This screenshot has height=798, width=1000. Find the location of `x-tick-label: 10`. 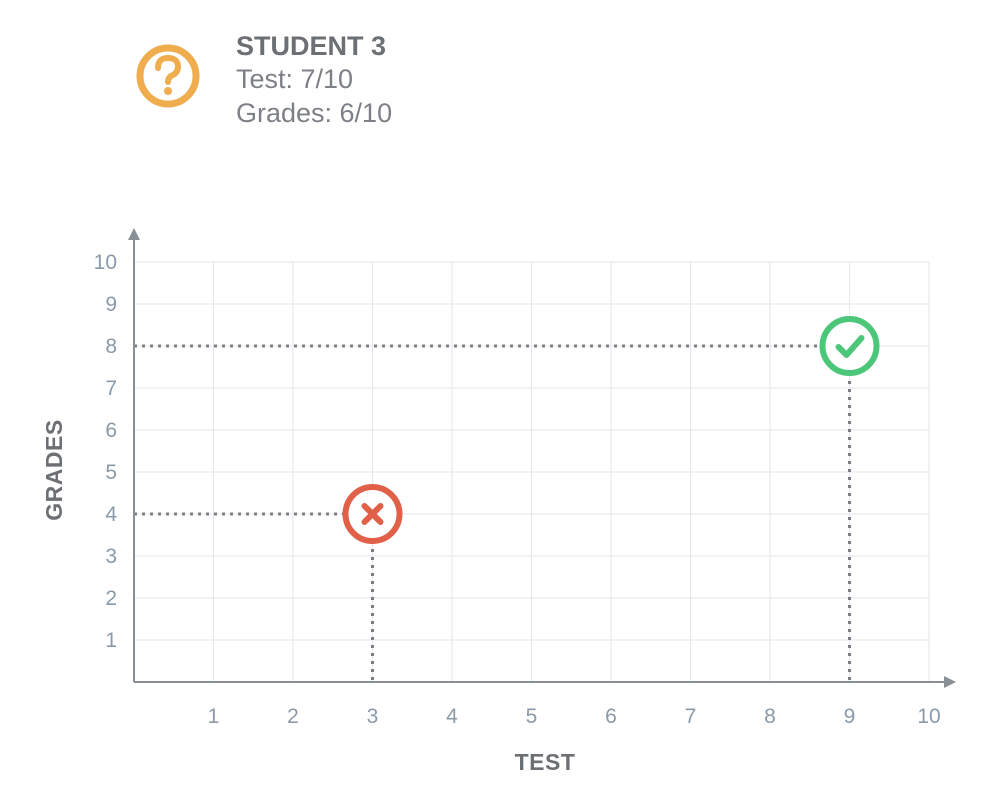

x-tick-label: 10 is located at coordinates (928, 716).